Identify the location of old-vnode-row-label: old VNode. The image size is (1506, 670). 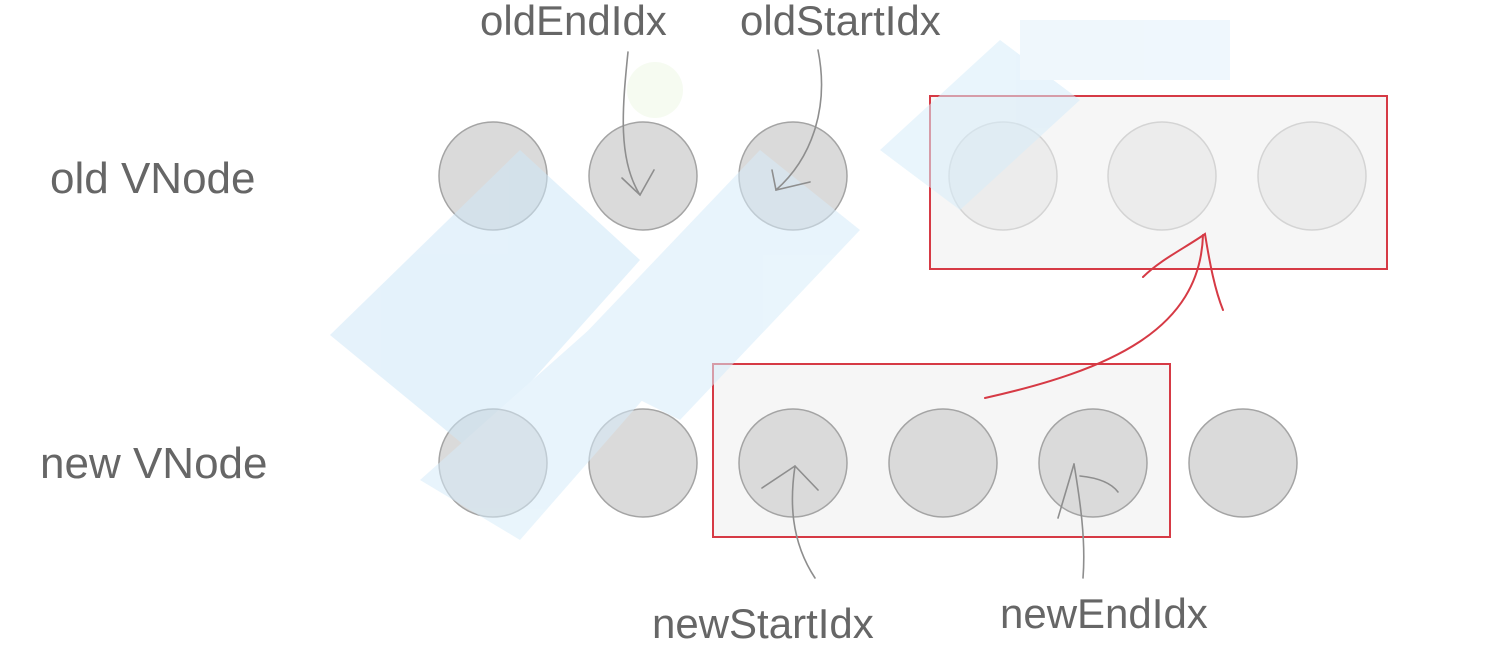
(152, 178).